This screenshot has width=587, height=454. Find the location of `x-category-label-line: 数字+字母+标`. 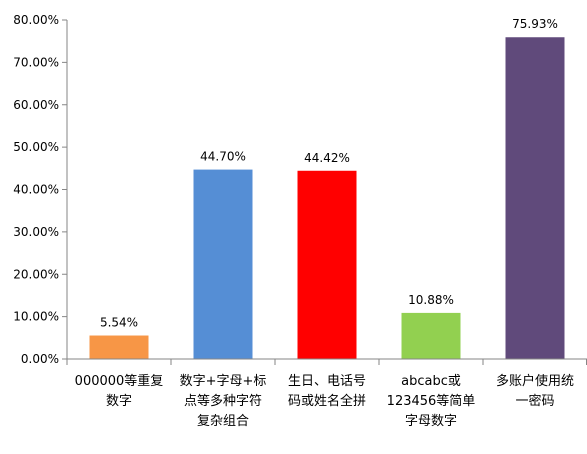

x-category-label-line: 数字+字母+标 is located at coordinates (223, 381).